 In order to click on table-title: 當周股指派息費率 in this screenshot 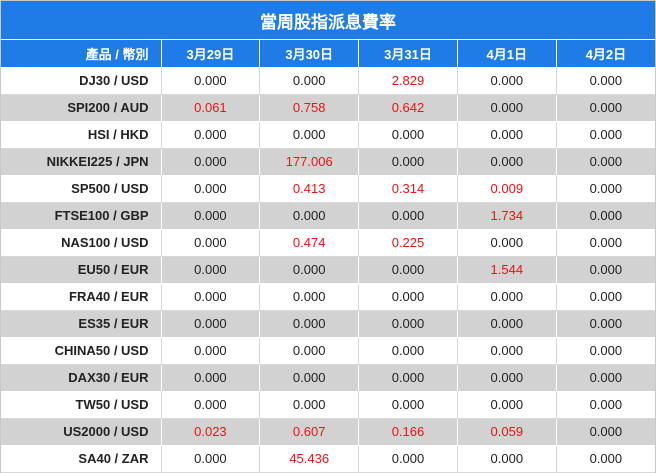, I will do `click(328, 20)`.